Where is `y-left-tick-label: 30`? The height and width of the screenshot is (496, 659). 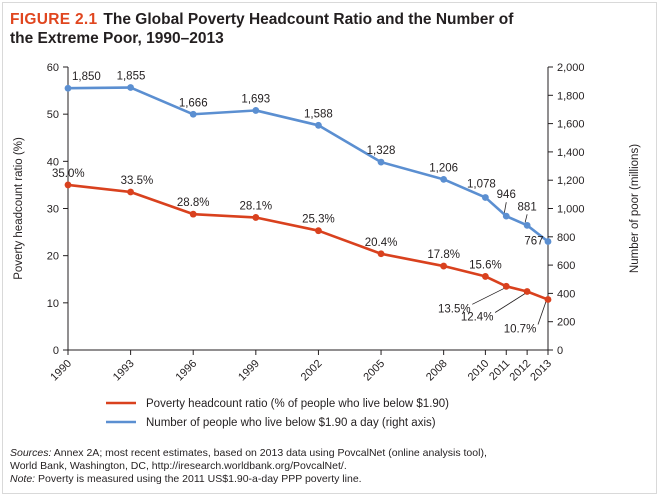
y-left-tick-label: 30 is located at coordinates (53, 210).